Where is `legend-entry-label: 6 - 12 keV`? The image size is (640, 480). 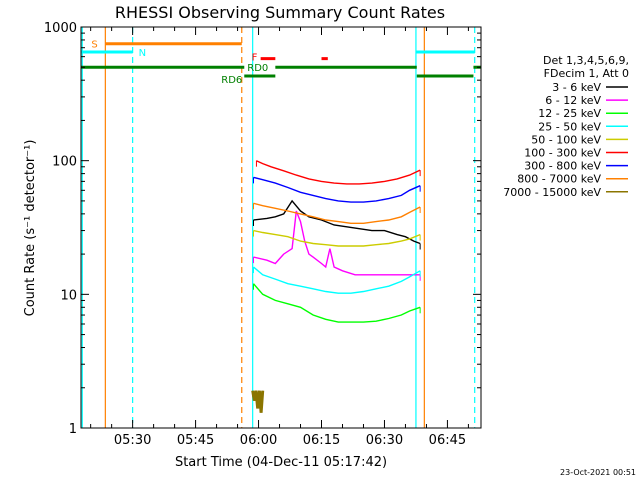
legend-entry-label: 6 - 12 keV is located at coordinates (573, 100).